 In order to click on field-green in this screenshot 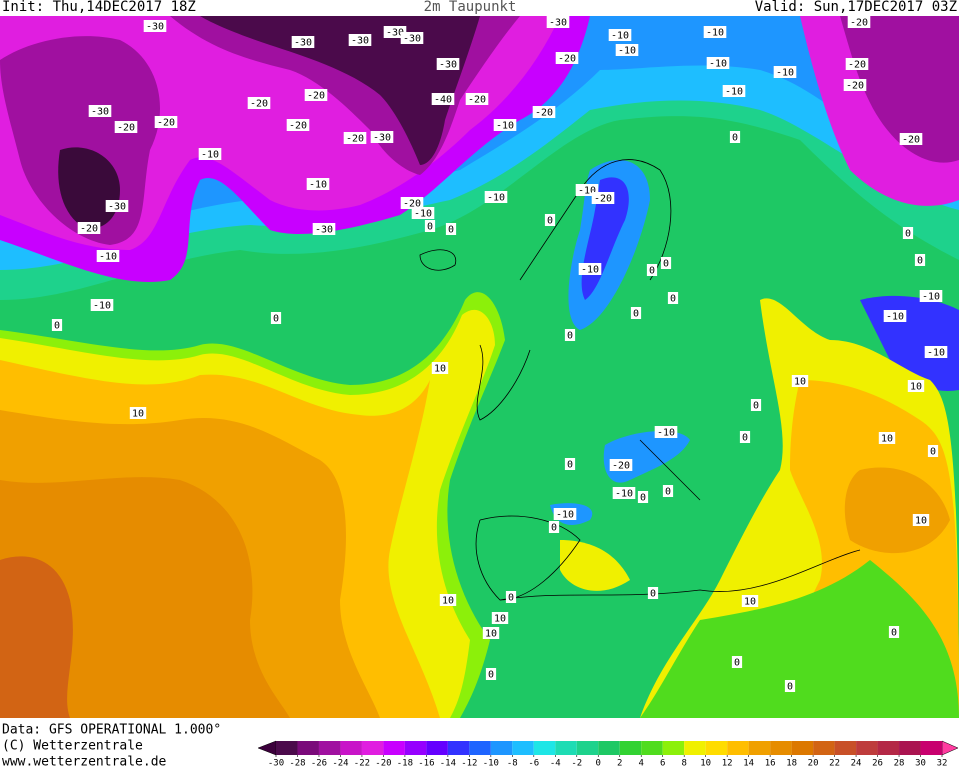, I will do `click(799, 639)`.